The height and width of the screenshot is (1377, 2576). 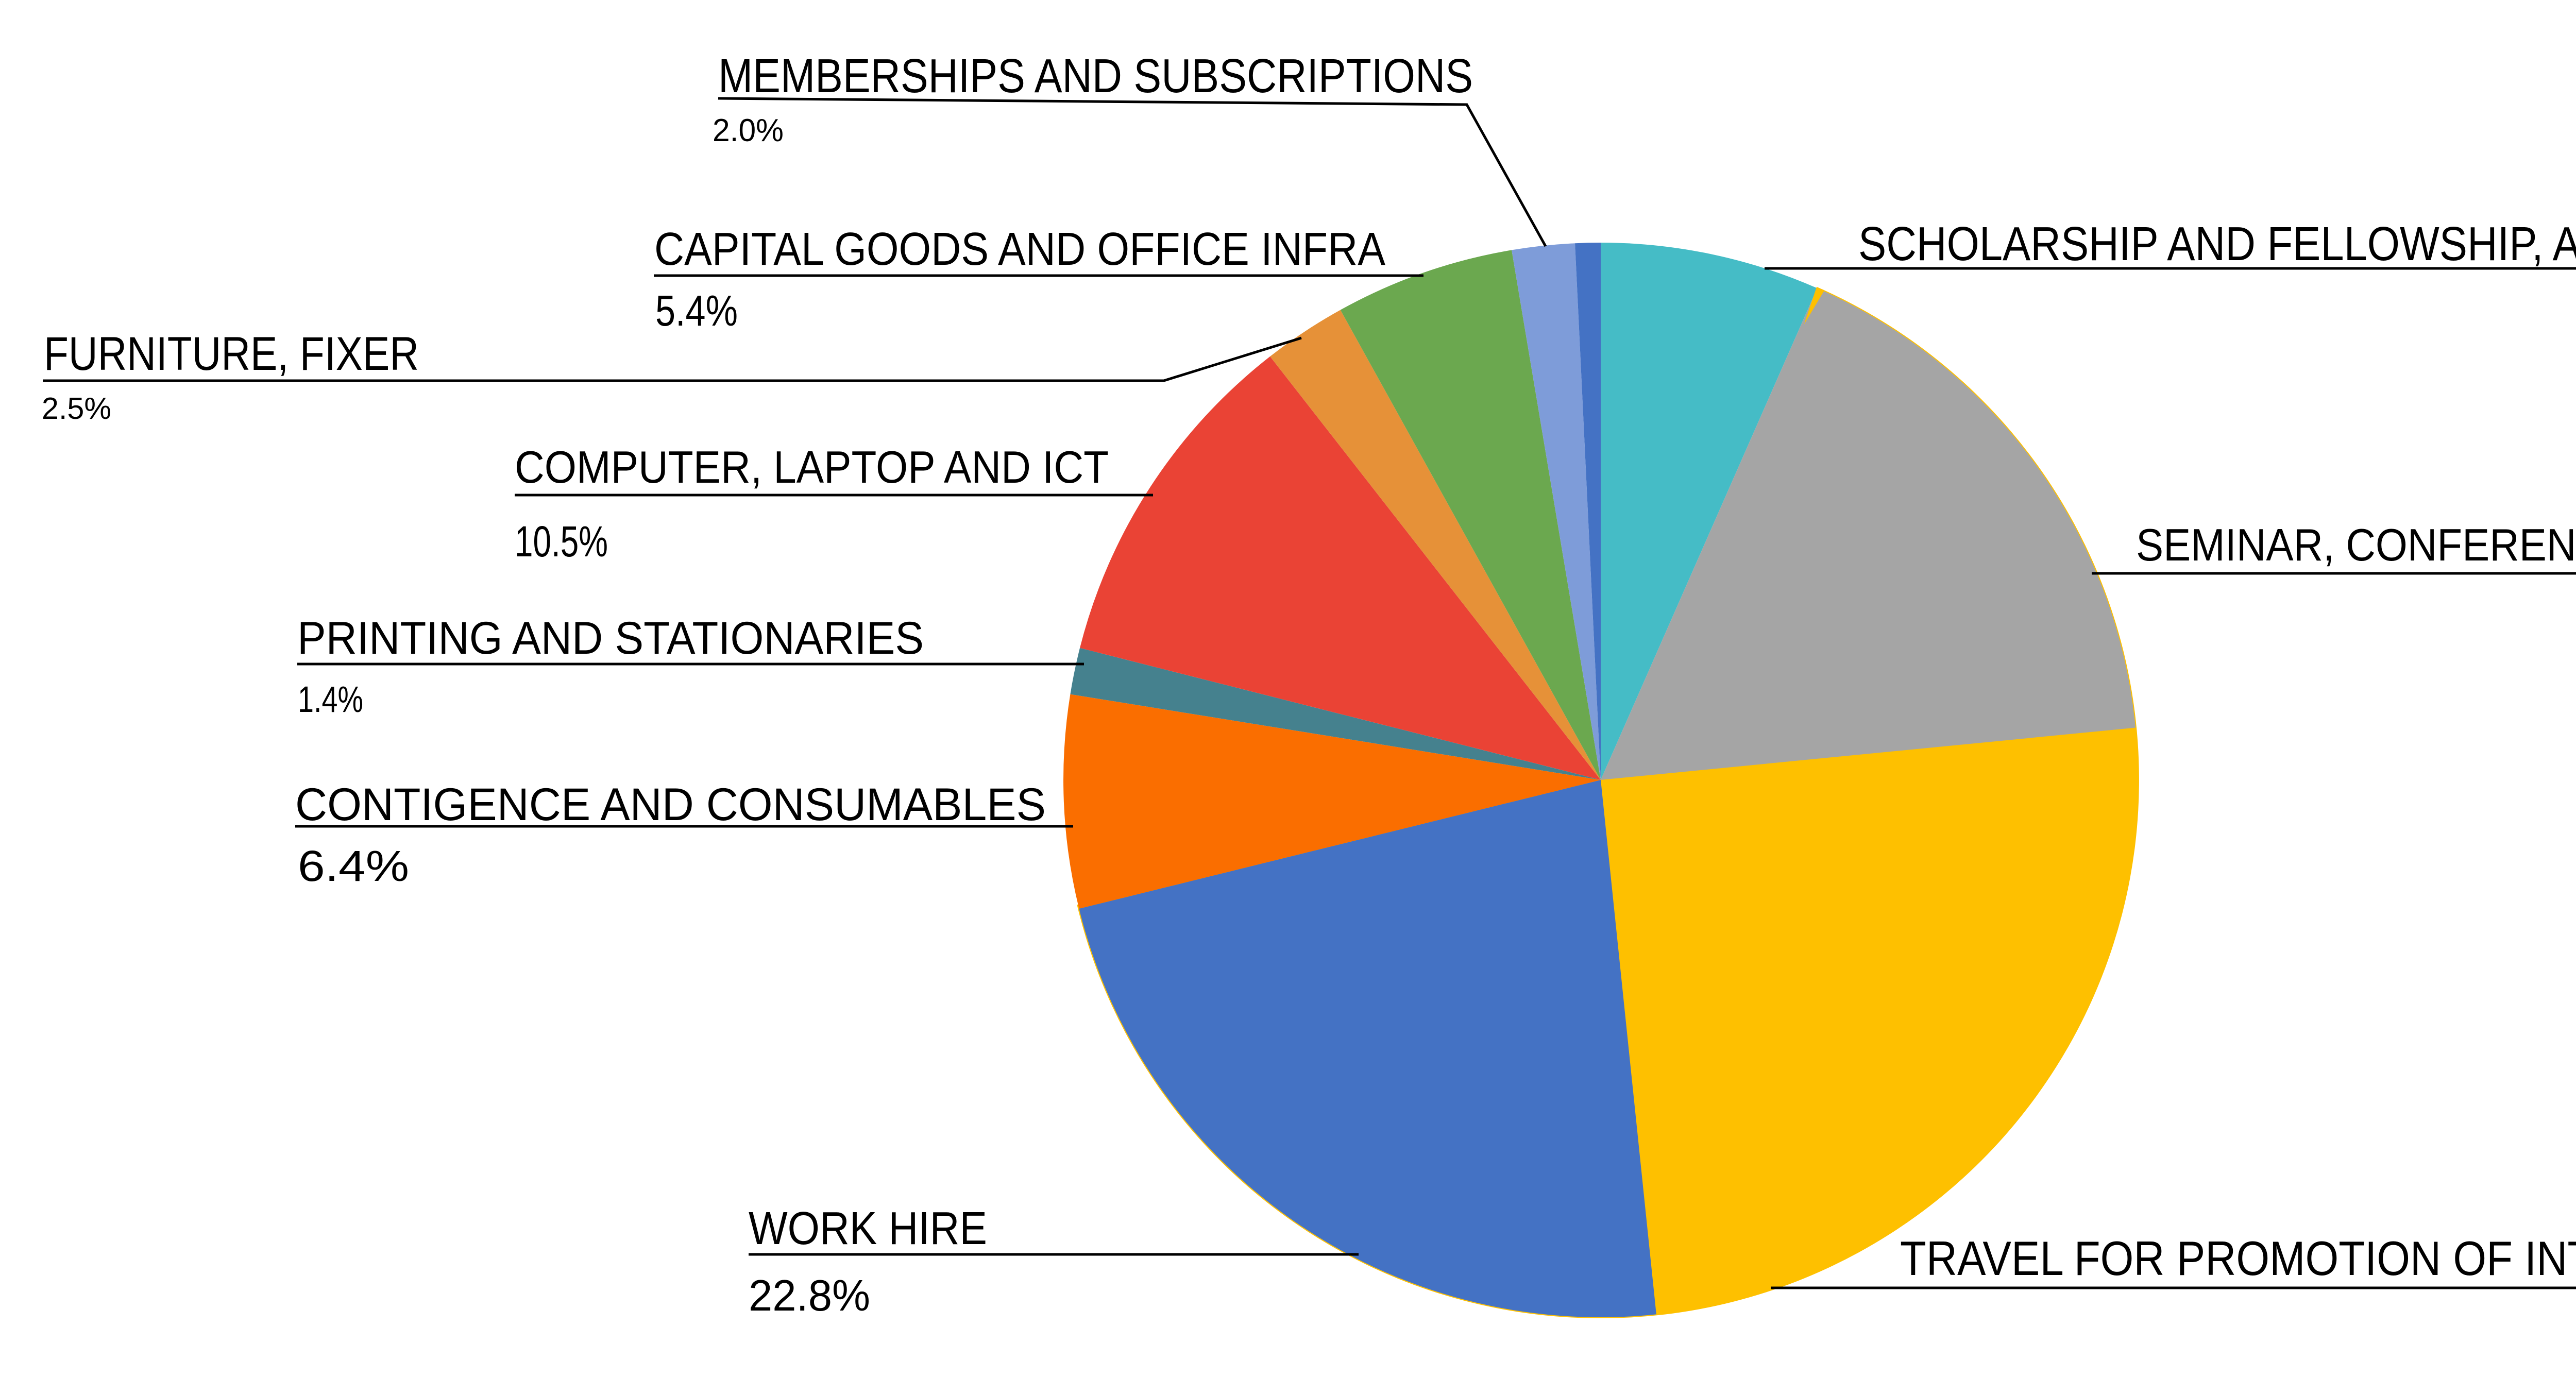 I want to click on svg-text: 1.4%, so click(x=331, y=699).